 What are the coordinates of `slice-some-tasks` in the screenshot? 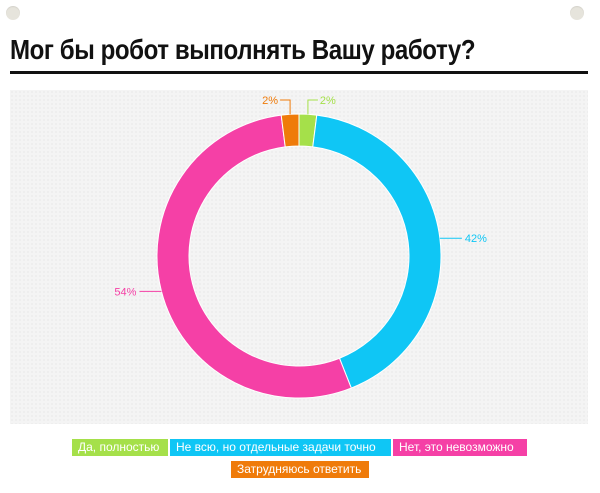 It's located at (377, 251).